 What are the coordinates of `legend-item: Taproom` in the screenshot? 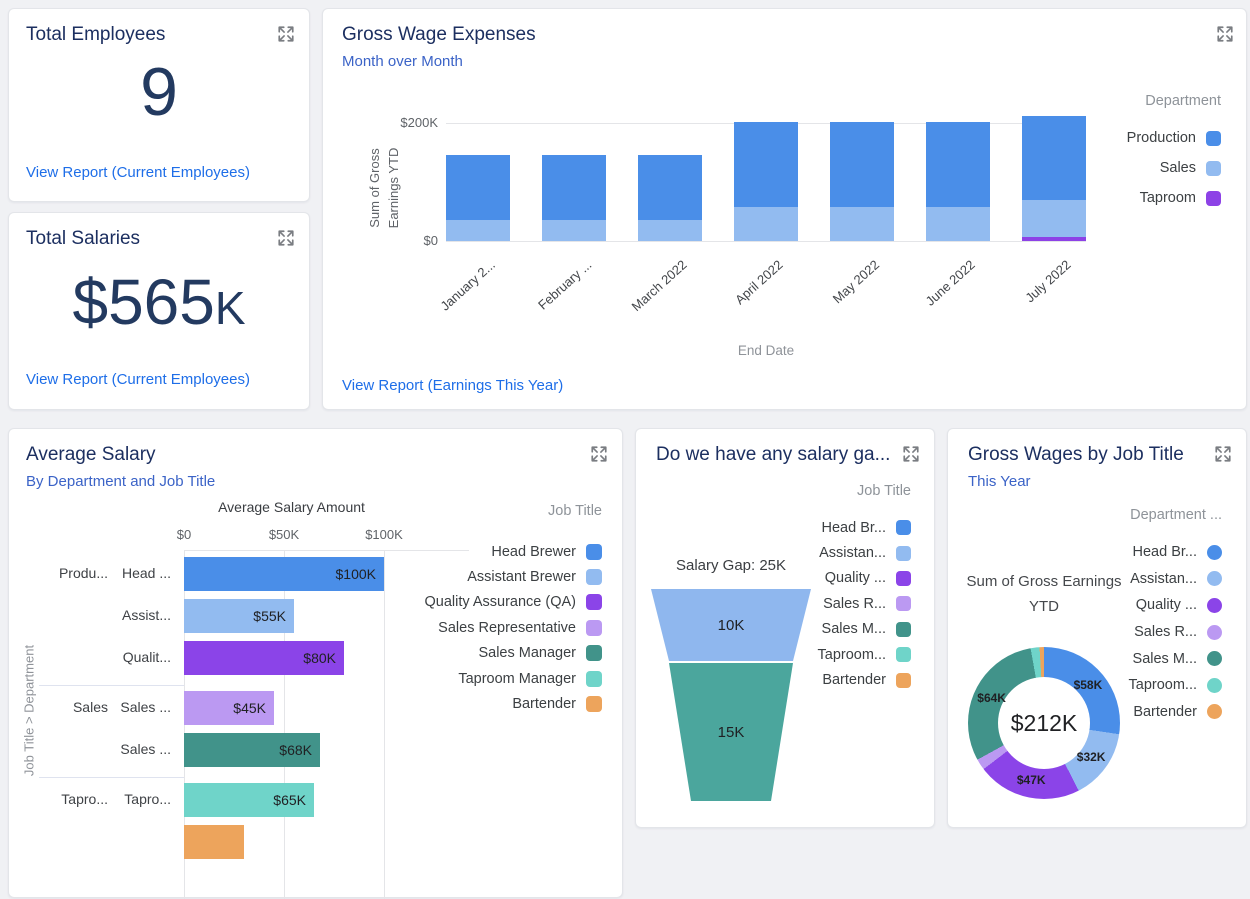 It's located at (1180, 198).